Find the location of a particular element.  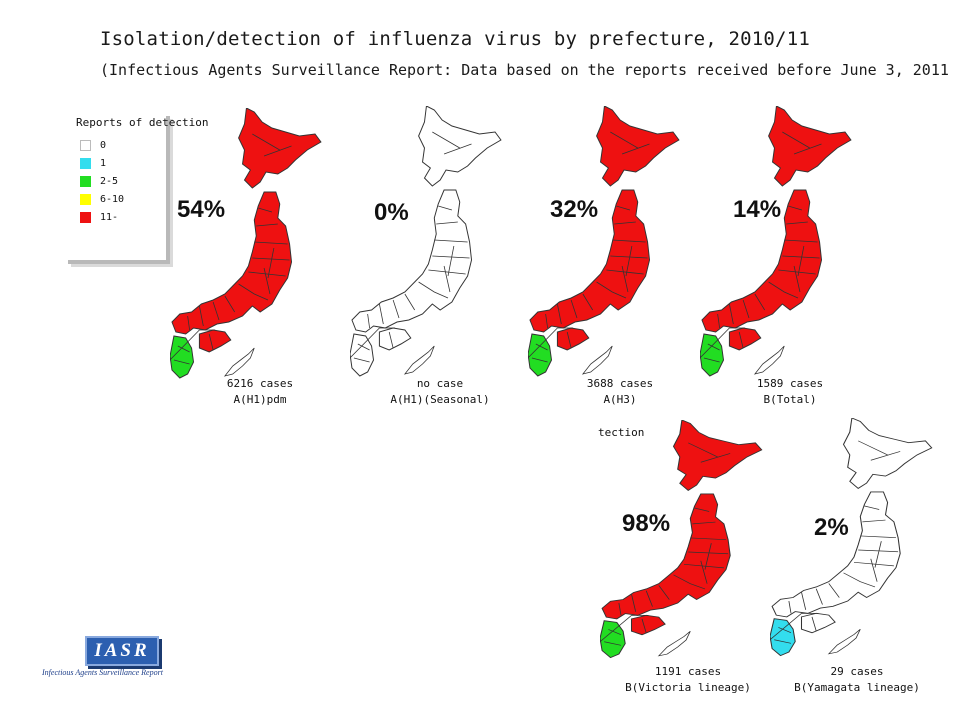

legend-item: 1 is located at coordinates (93, 163).